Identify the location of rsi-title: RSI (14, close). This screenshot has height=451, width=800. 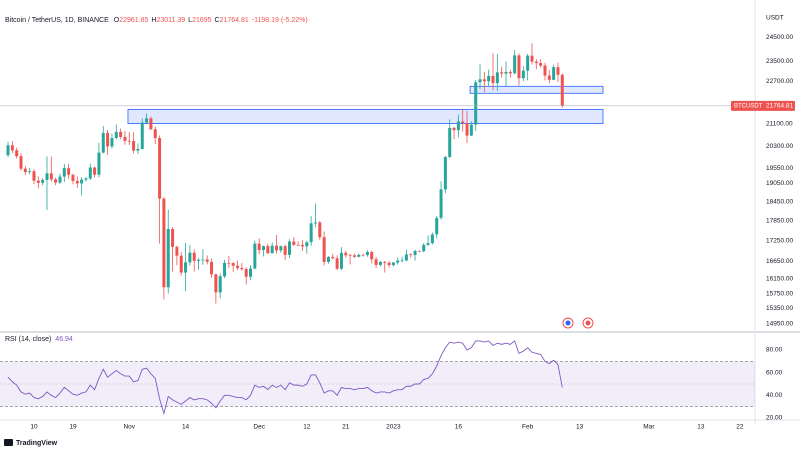
(28, 339).